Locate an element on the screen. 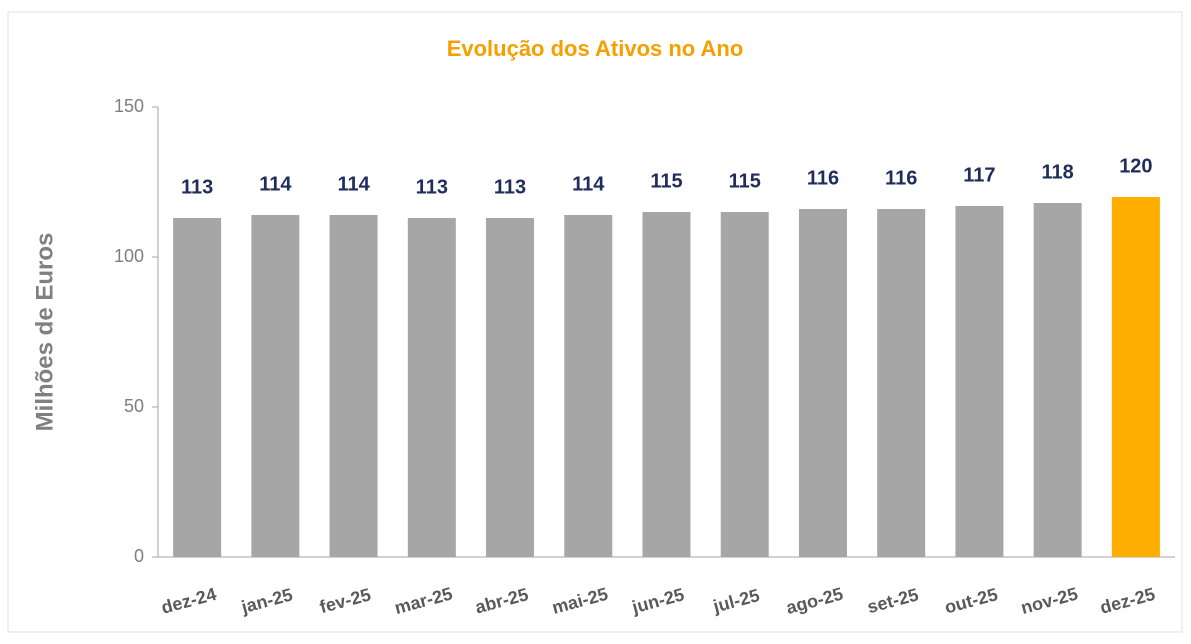 The height and width of the screenshot is (644, 1191). value-label: 118 is located at coordinates (1058, 172).